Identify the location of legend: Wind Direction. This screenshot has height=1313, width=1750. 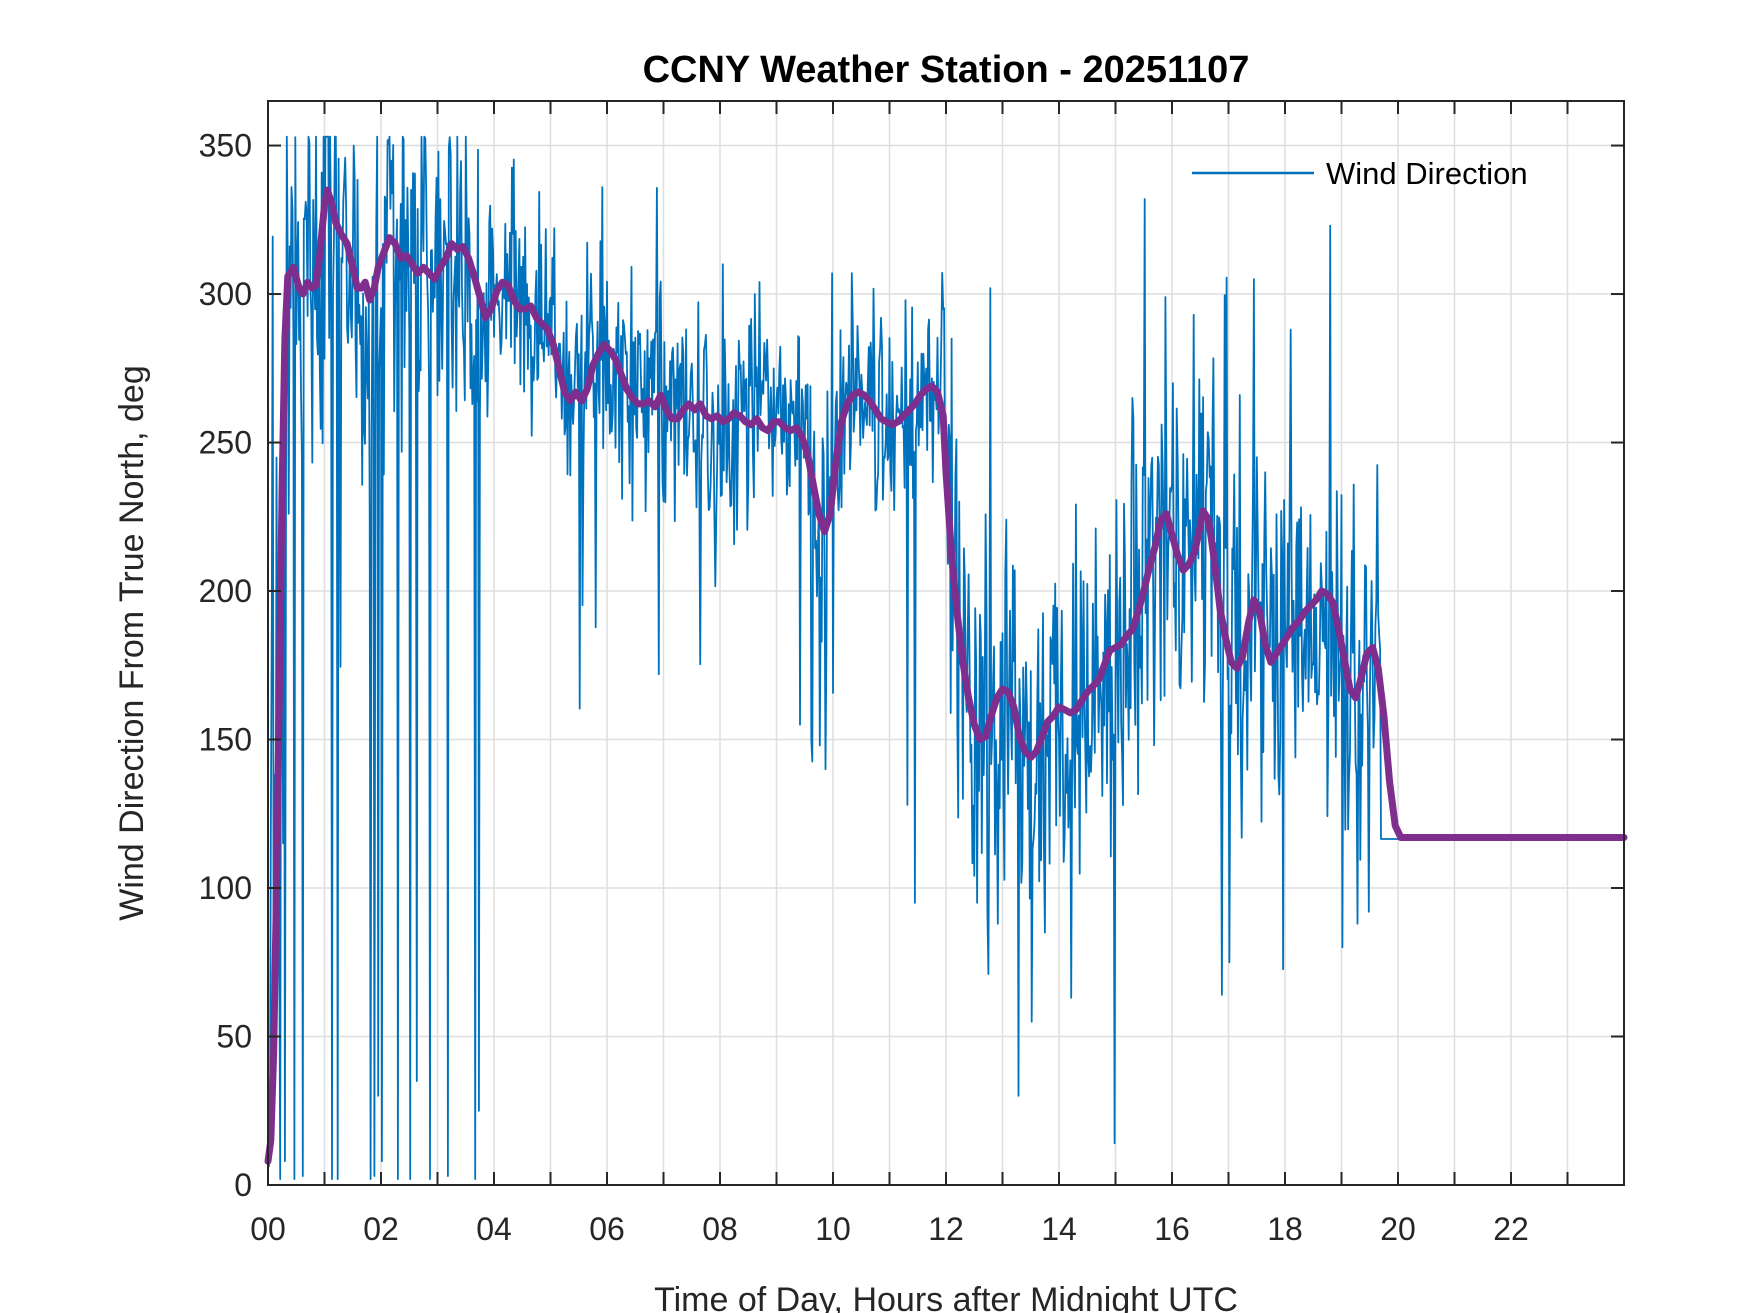
(1360, 173).